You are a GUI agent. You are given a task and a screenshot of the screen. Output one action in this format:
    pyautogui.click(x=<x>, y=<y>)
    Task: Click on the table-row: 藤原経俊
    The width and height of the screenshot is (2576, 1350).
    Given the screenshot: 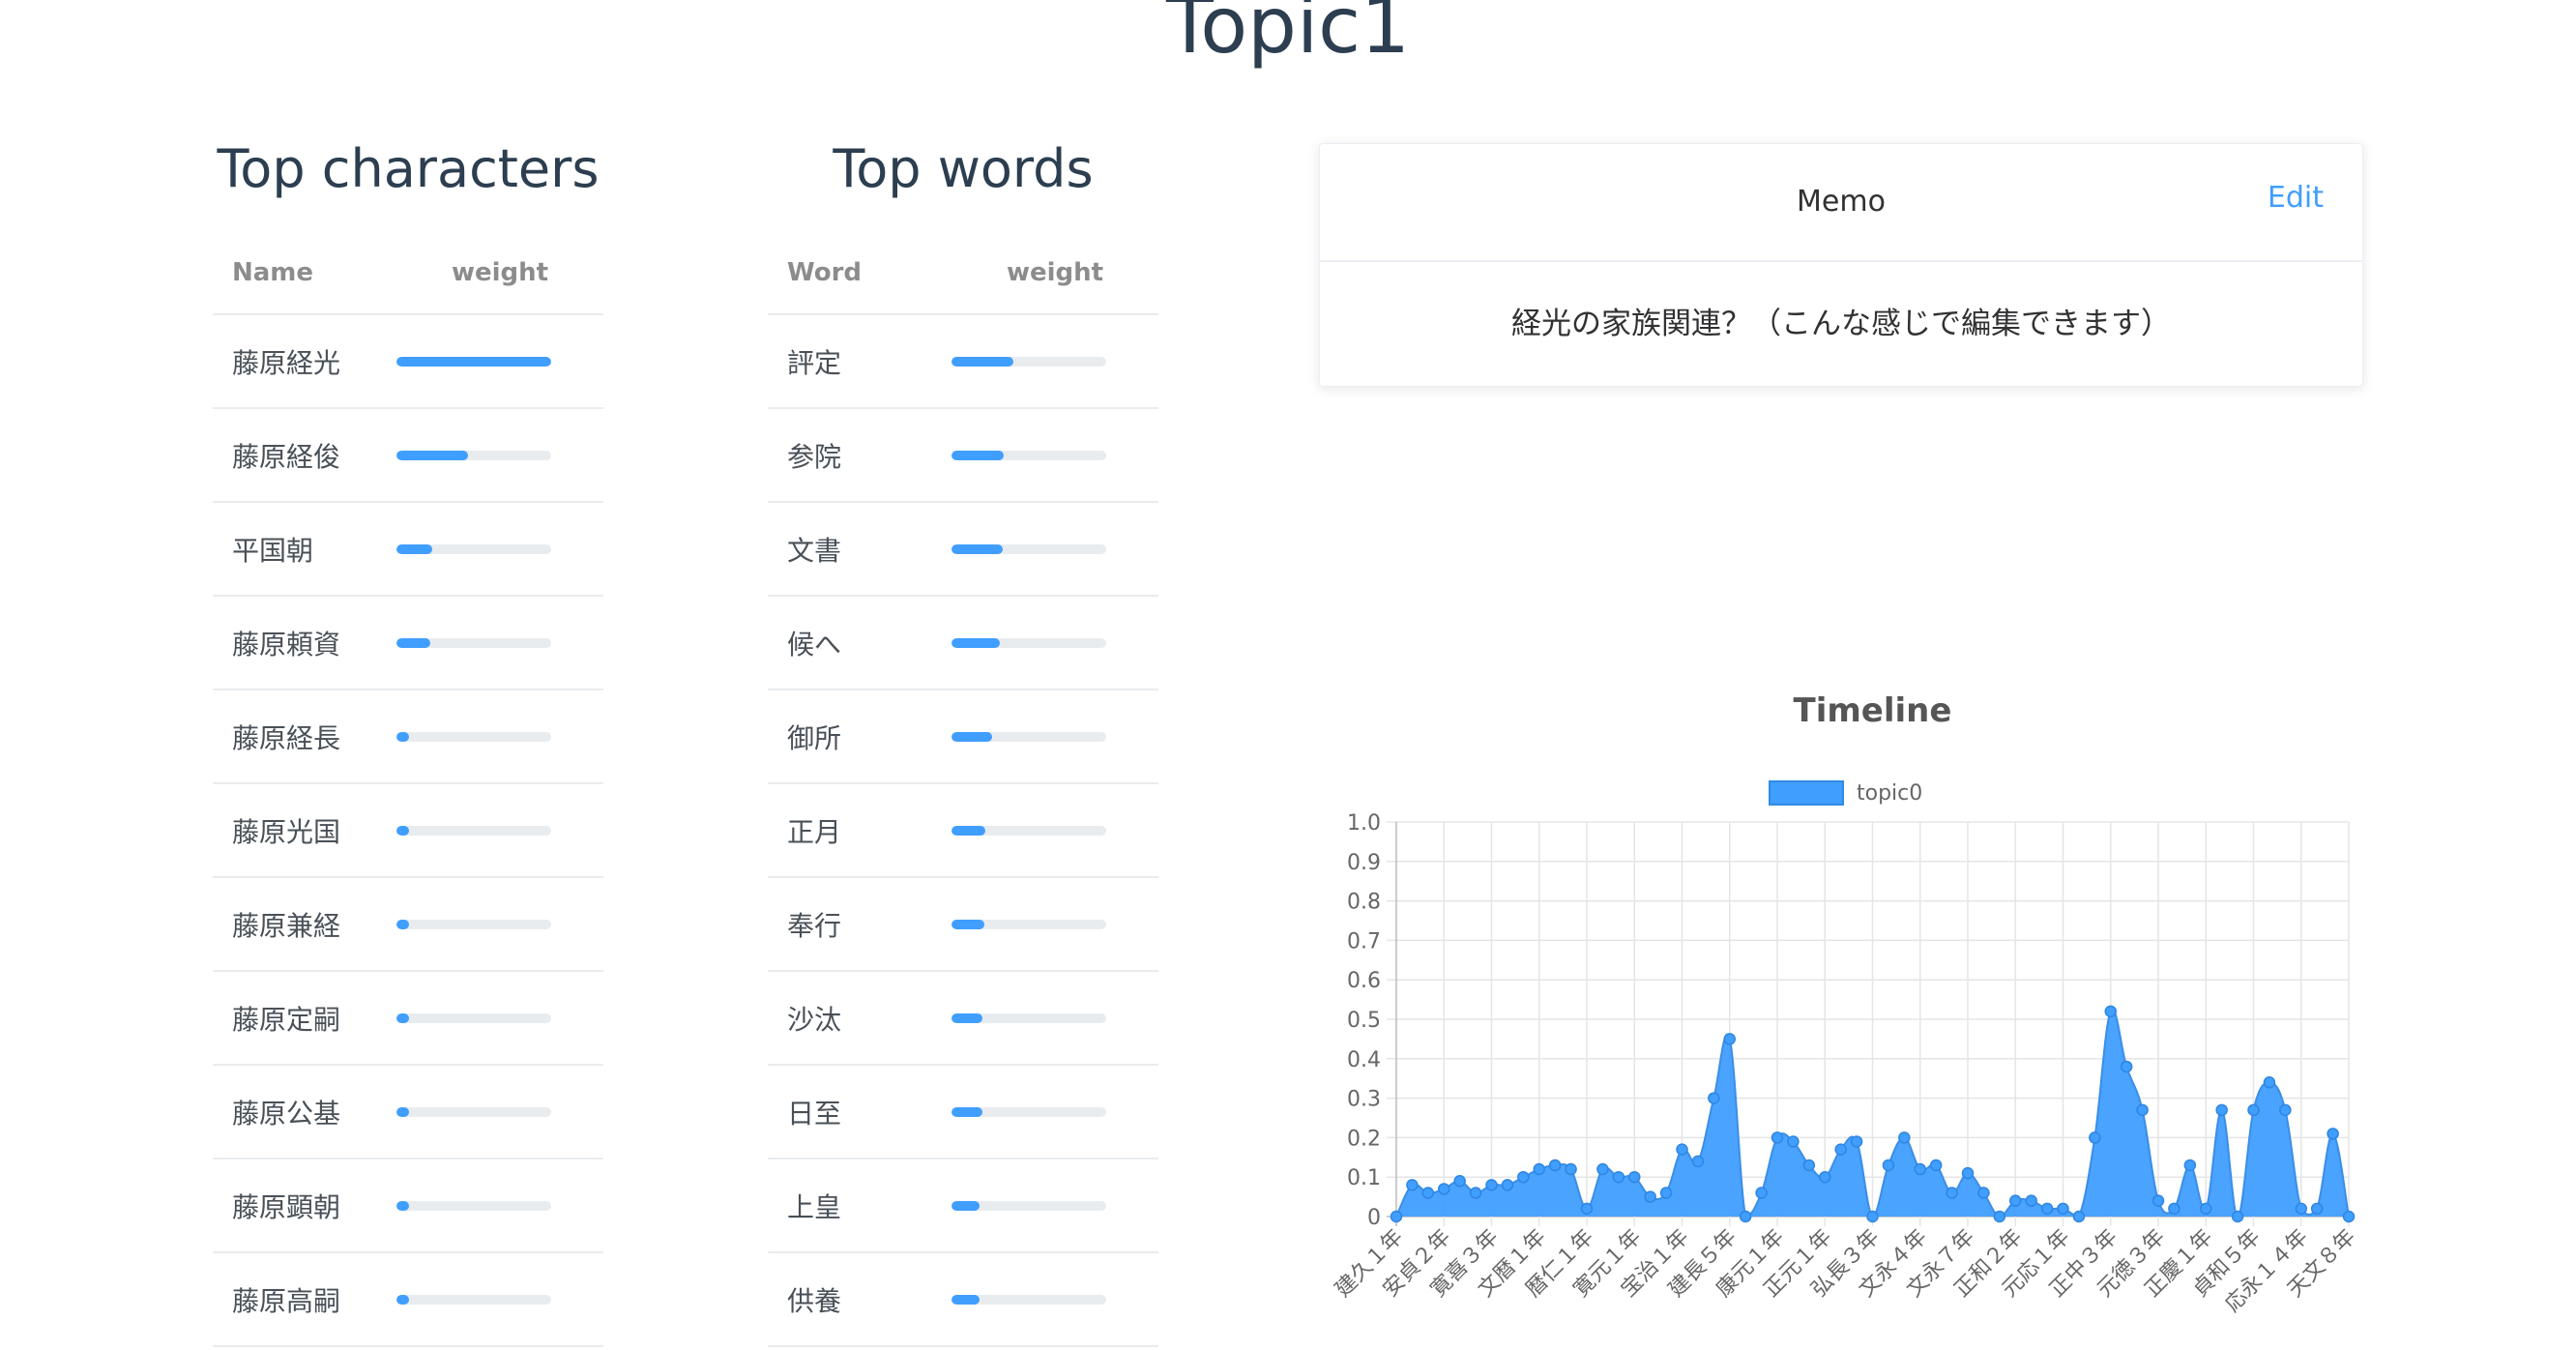 What is the action you would take?
    pyautogui.click(x=408, y=455)
    